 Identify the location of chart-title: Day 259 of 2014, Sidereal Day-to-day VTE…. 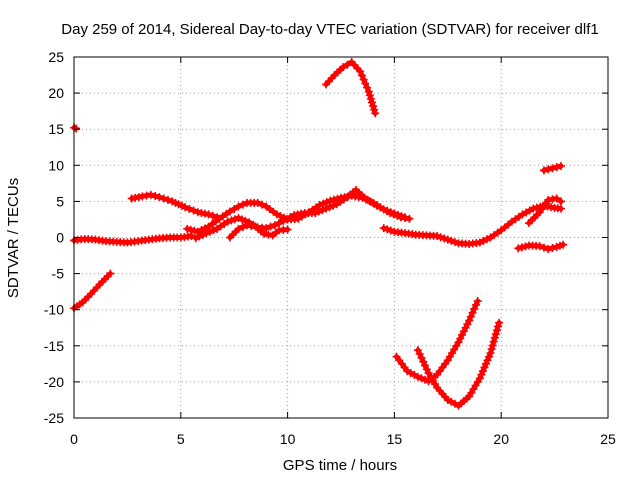
(329, 29).